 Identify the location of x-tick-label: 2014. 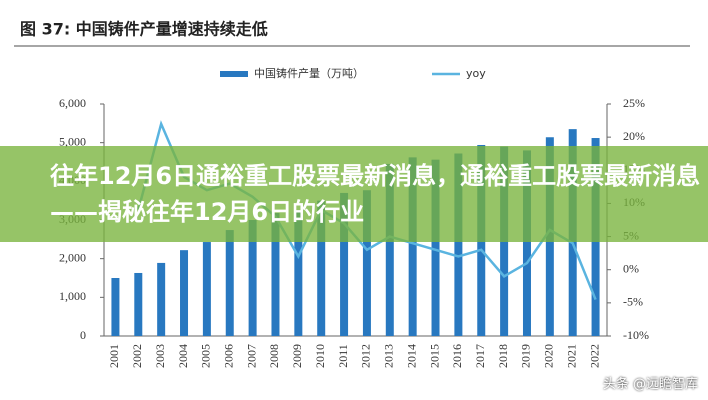
(411, 356).